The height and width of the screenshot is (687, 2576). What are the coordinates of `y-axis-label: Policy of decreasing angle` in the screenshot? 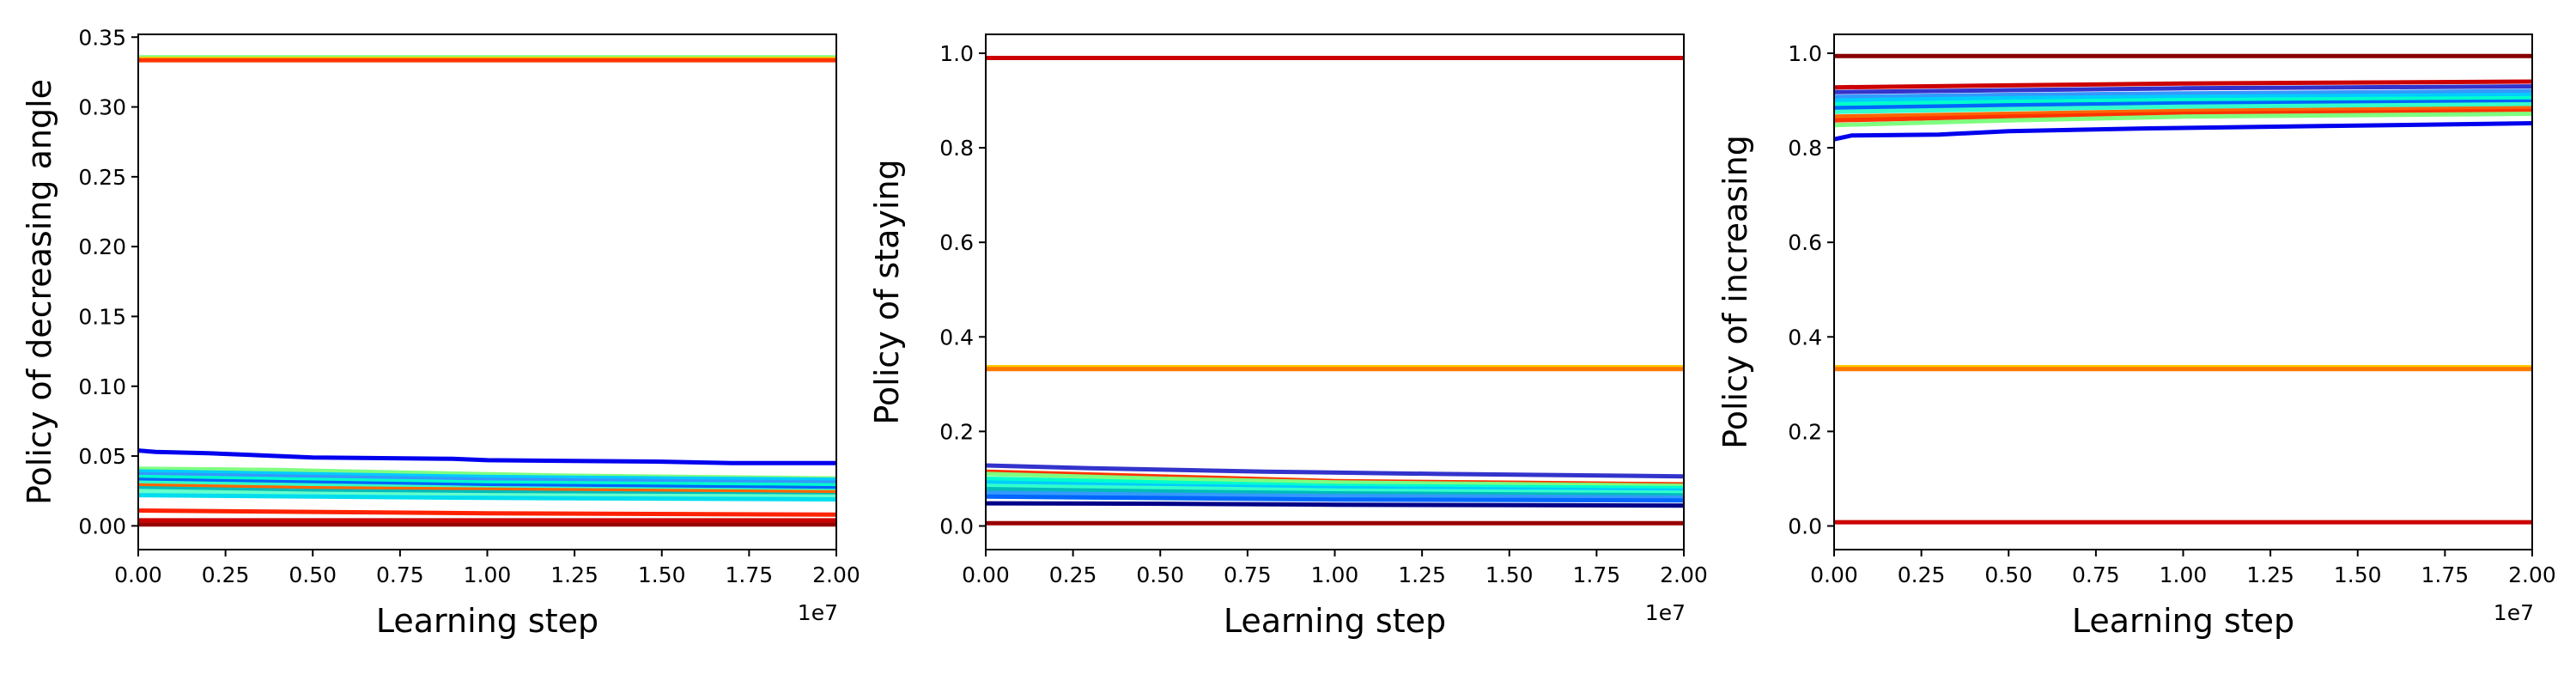 It's located at (40, 292).